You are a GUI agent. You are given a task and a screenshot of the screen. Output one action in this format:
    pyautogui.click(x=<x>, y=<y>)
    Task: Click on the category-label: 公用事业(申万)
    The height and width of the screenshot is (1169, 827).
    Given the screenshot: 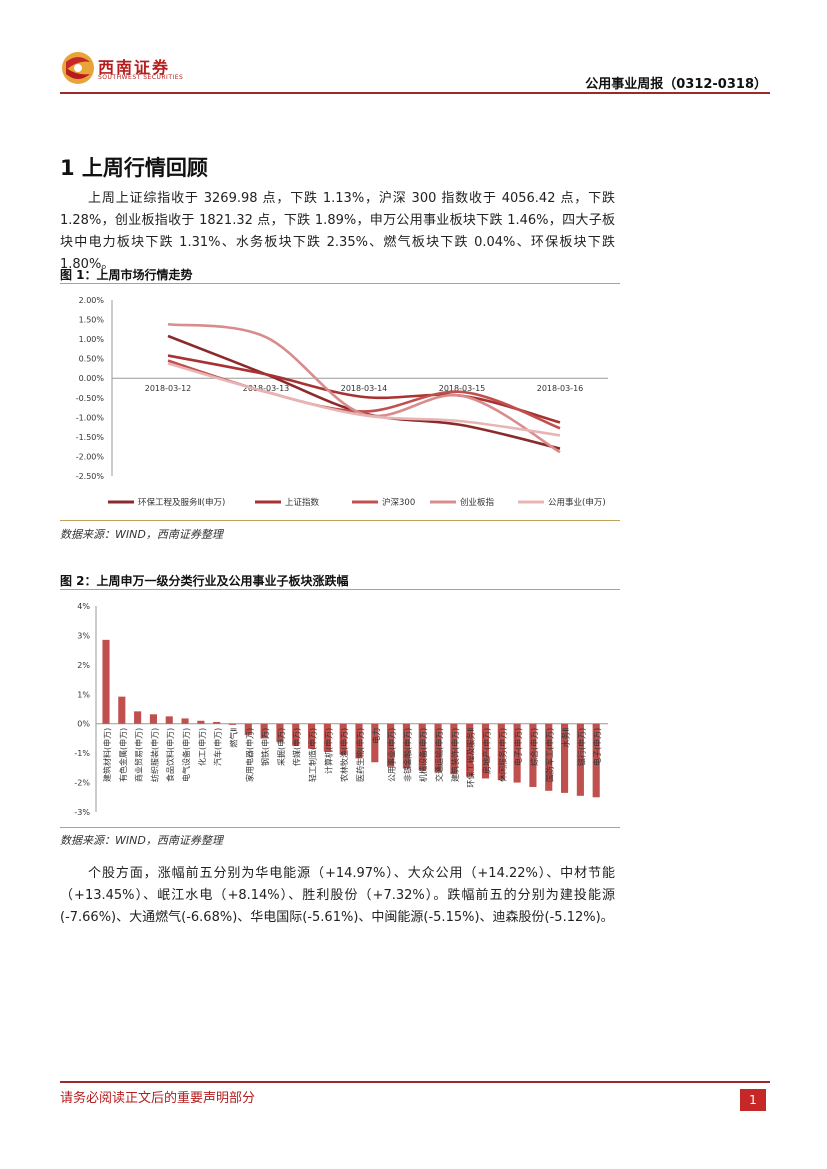 What is the action you would take?
    pyautogui.click(x=392, y=755)
    